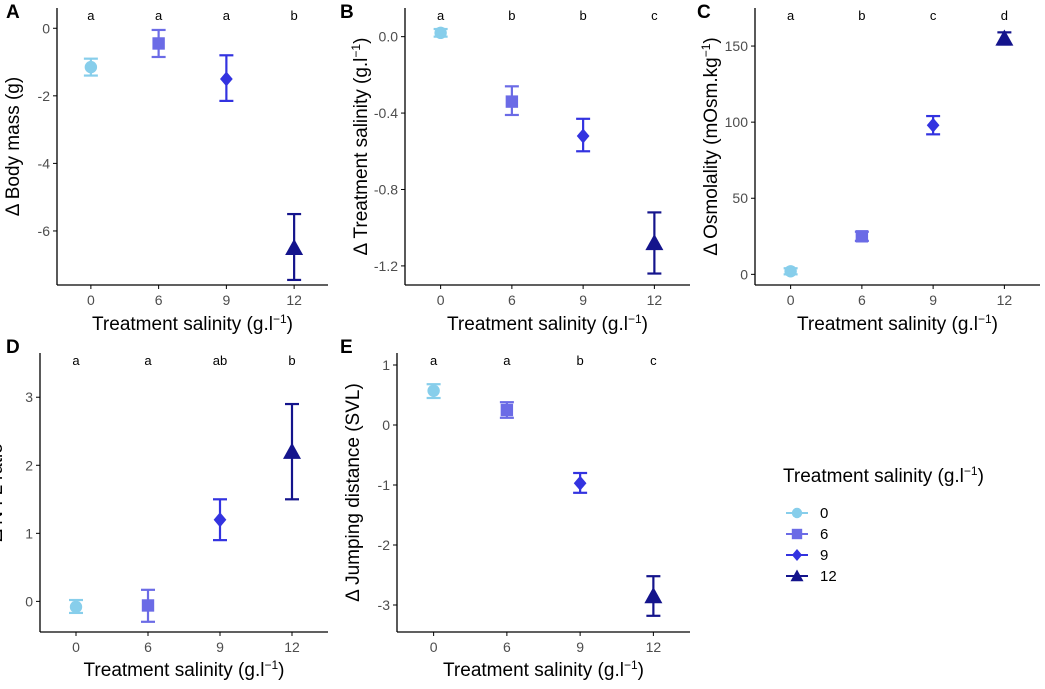 This screenshot has height=689, width=1045. What do you see at coordinates (737, 46) in the screenshot?
I see `y-tick-label: 150` at bounding box center [737, 46].